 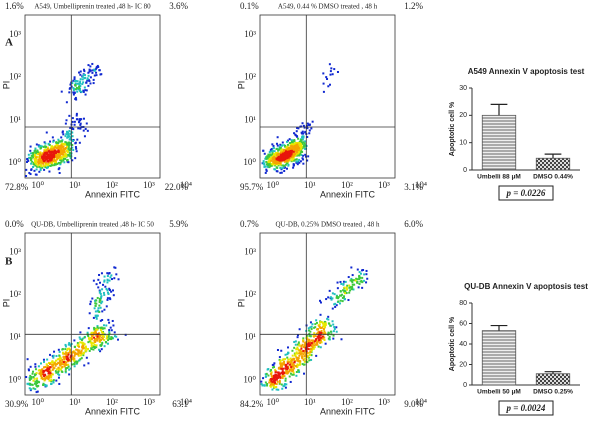 What do you see at coordinates (499, 327) in the screenshot?
I see `error-bar` at bounding box center [499, 327].